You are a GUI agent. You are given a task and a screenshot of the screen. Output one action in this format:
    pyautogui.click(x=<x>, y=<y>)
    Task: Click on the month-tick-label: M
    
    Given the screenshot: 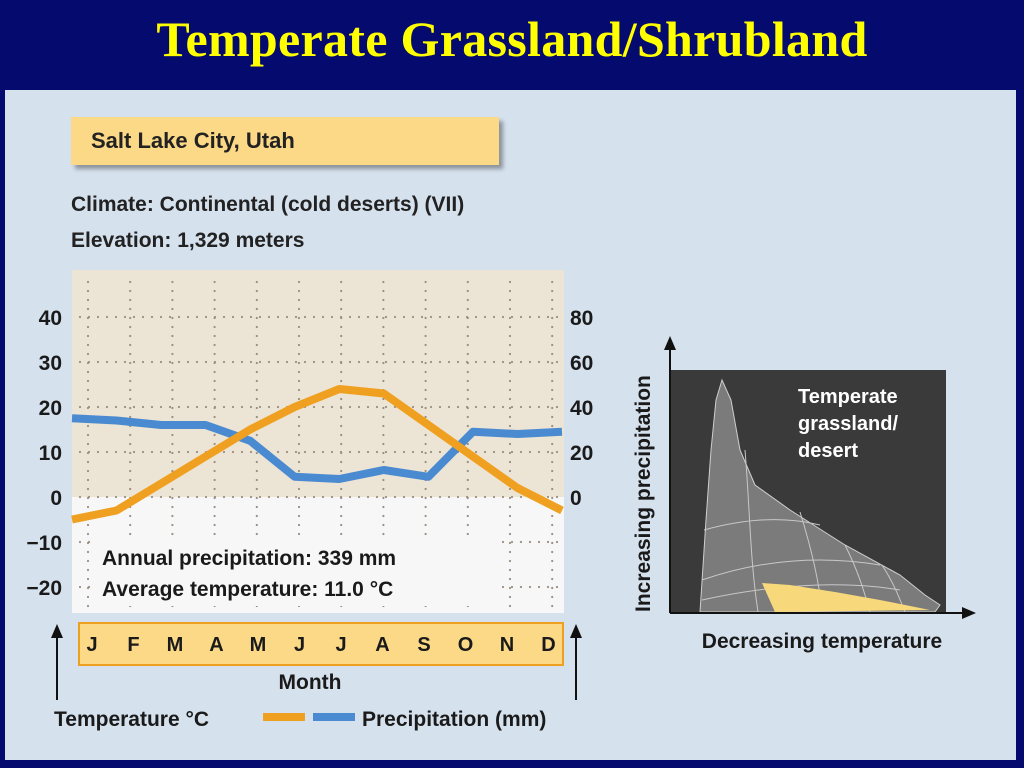 What is the action you would take?
    pyautogui.click(x=258, y=645)
    